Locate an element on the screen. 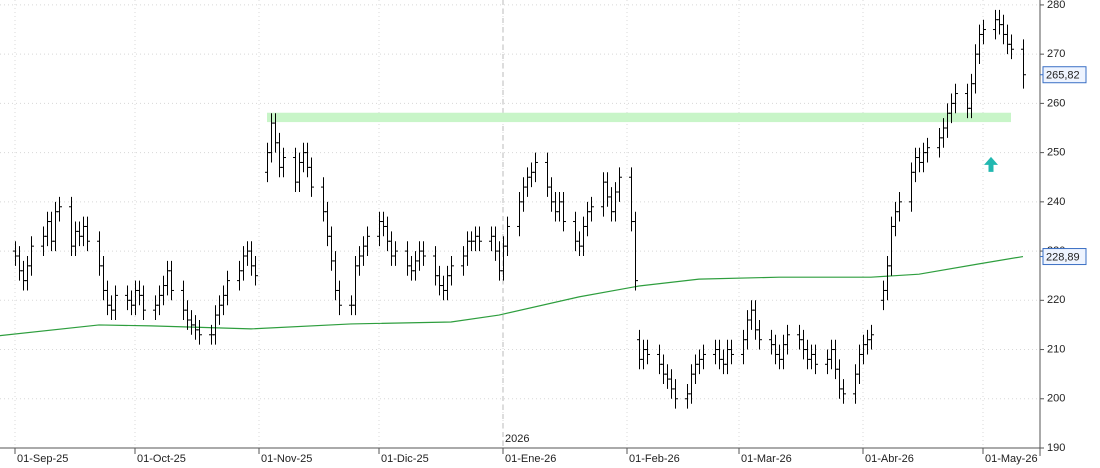 The image size is (1100, 468). last-price-label: 265,82 is located at coordinates (1063, 76).